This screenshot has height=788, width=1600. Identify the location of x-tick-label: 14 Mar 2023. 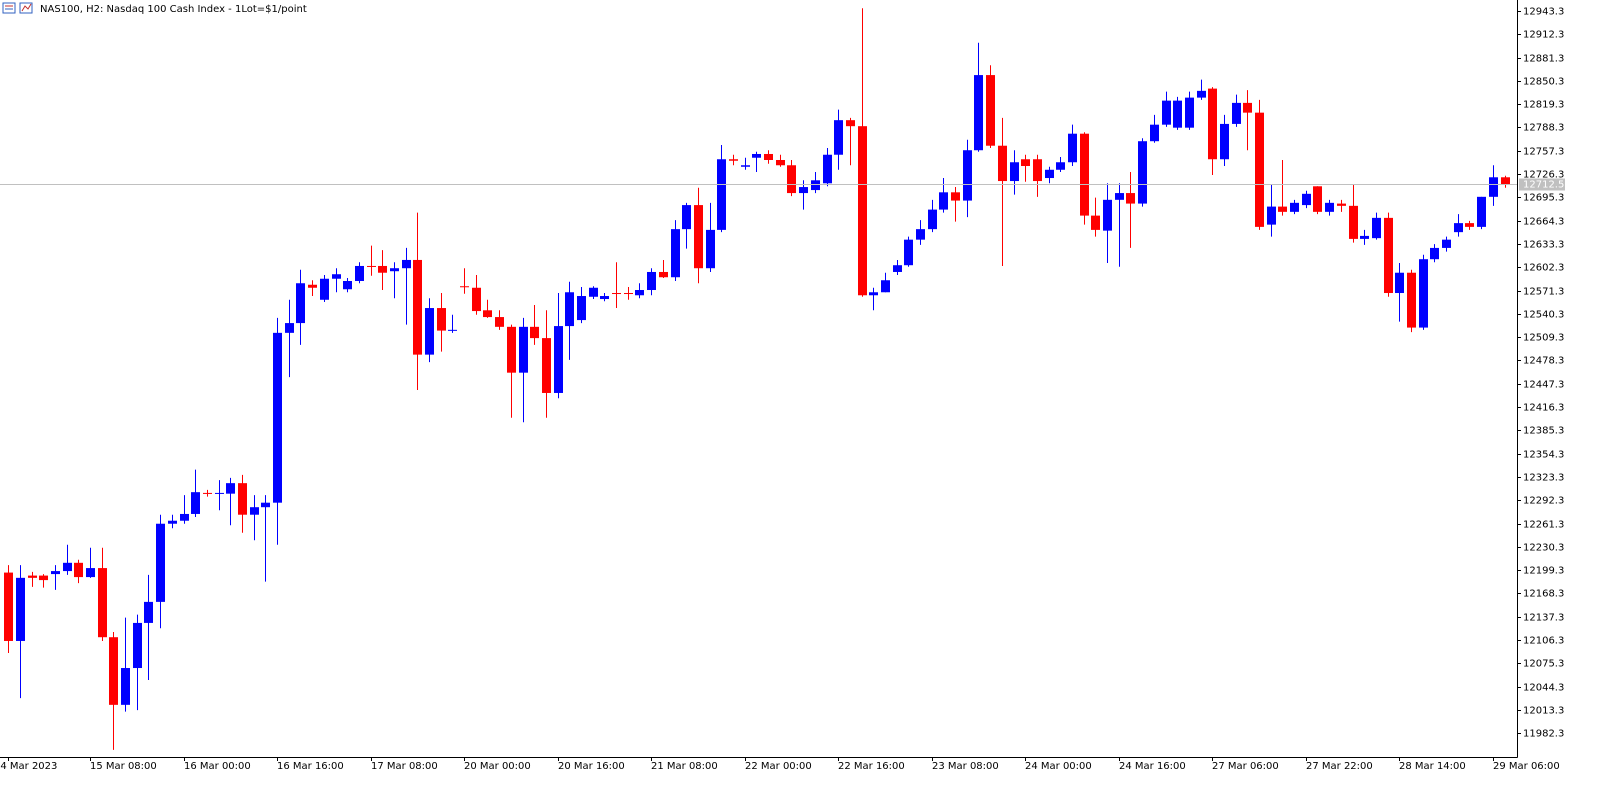
(28, 766).